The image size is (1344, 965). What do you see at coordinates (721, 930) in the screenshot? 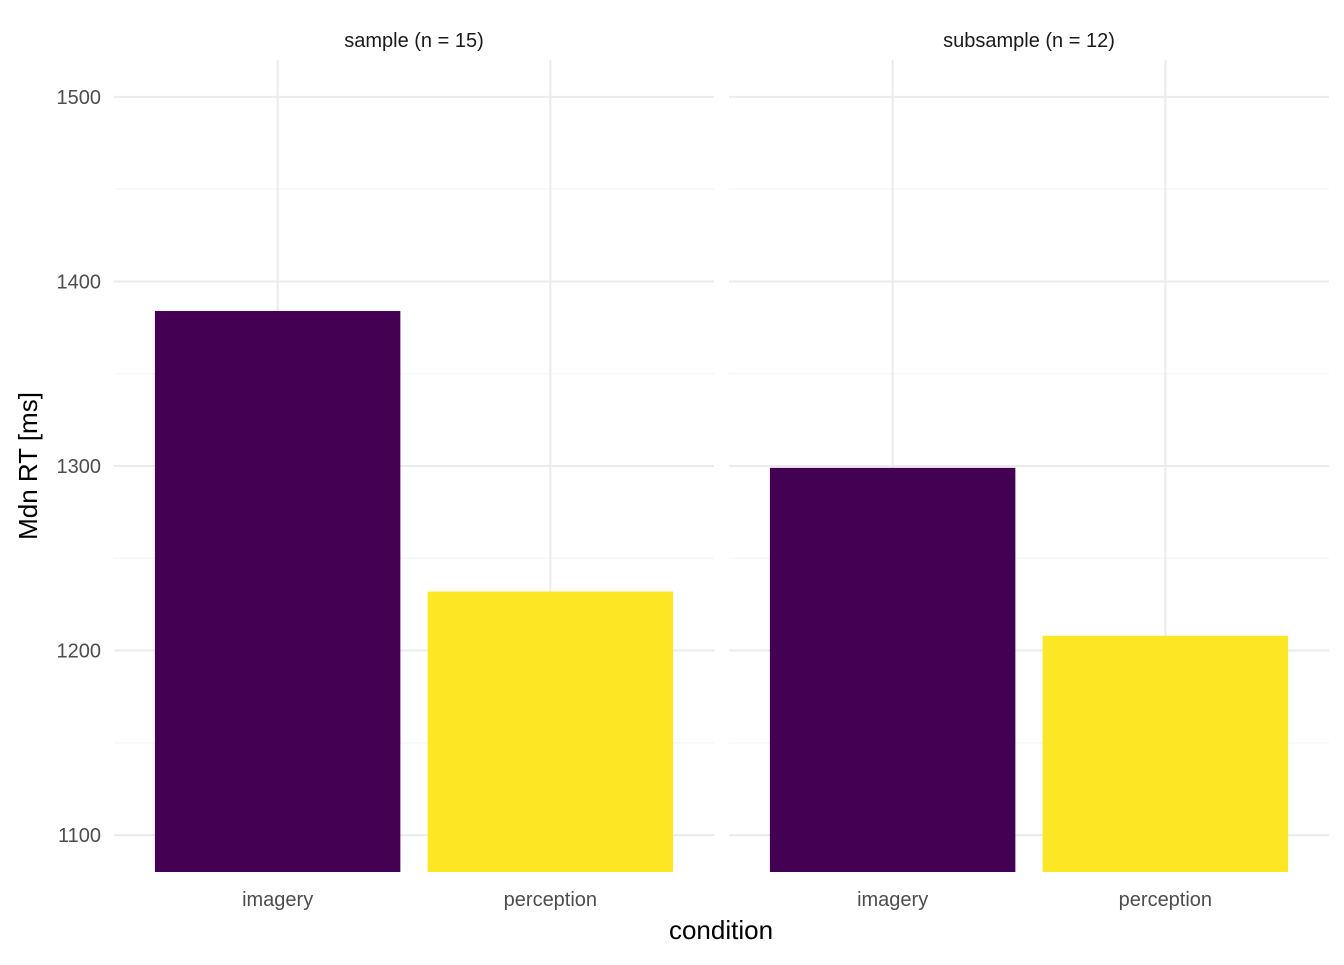
I see `x-axis-title: condition` at bounding box center [721, 930].